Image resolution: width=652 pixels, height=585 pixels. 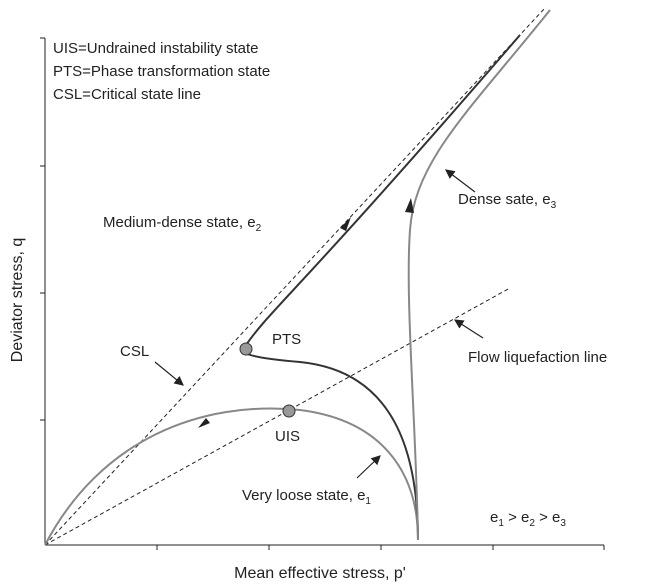 I want to click on very-loose-curve, so click(x=231, y=476).